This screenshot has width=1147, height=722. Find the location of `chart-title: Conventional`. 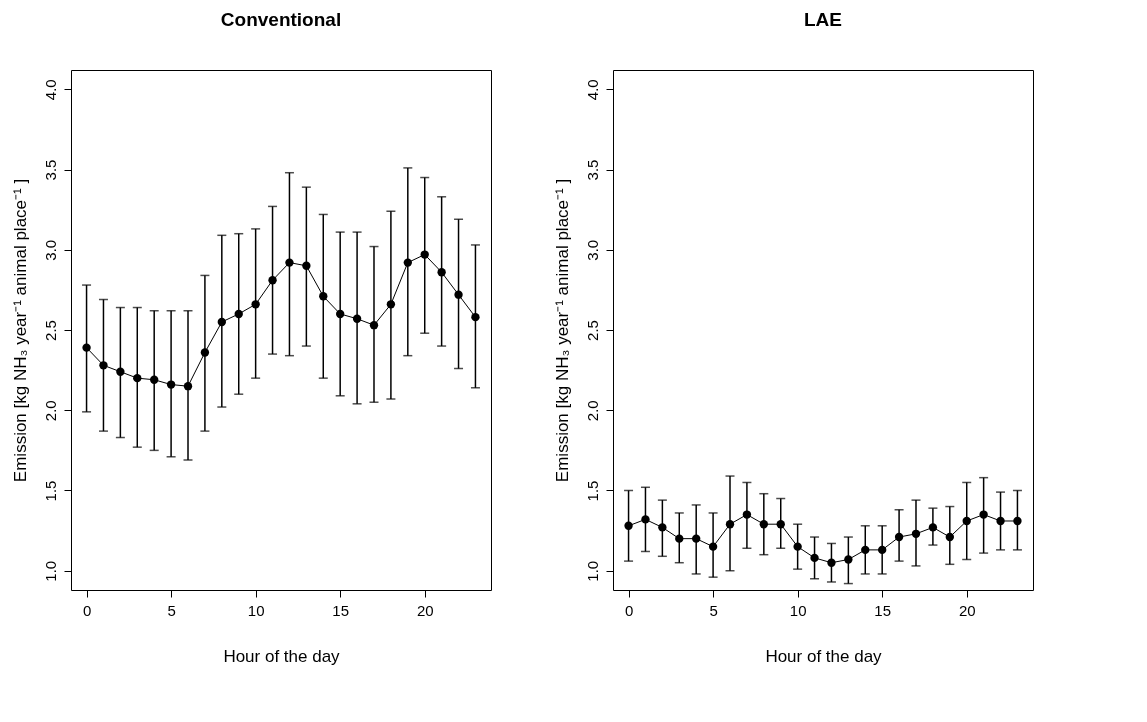

chart-title: Conventional is located at coordinates (281, 19).